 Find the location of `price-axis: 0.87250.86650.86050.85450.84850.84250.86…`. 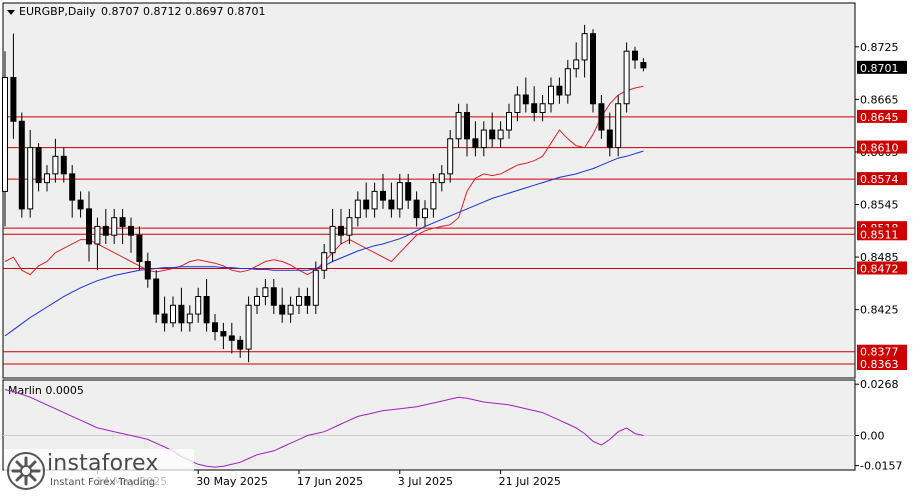

price-axis: 0.87250.86650.86050.85450.84850.84250.86… is located at coordinates (881, 206).